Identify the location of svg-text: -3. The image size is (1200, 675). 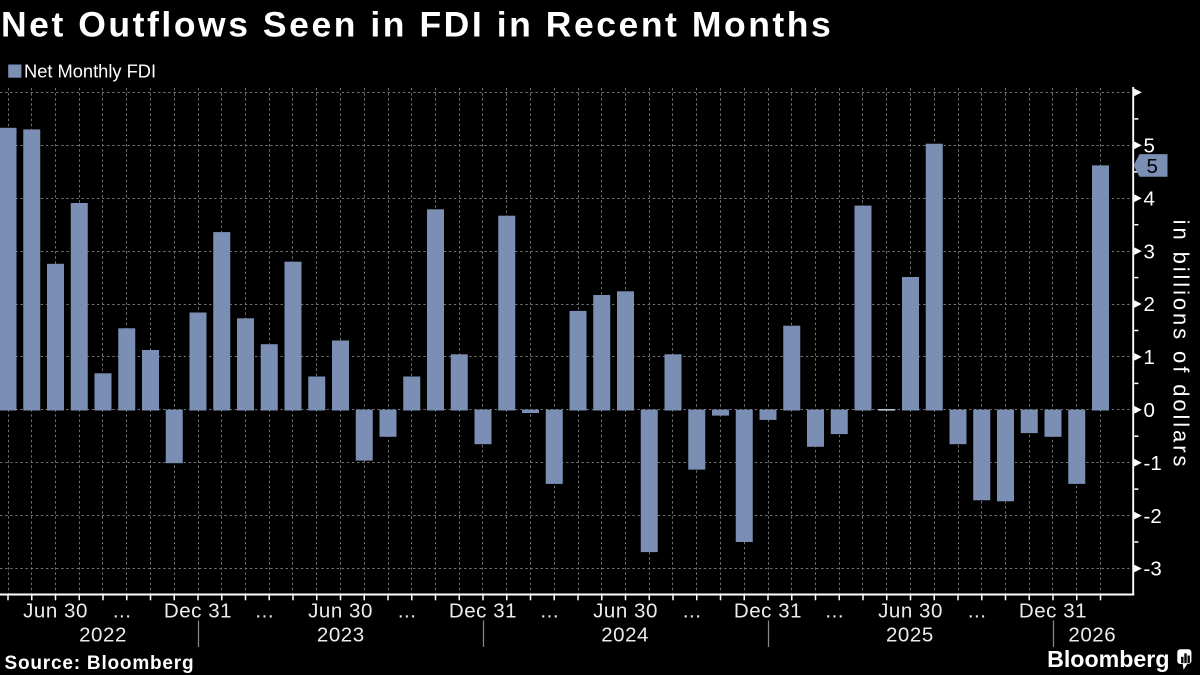
(1153, 569).